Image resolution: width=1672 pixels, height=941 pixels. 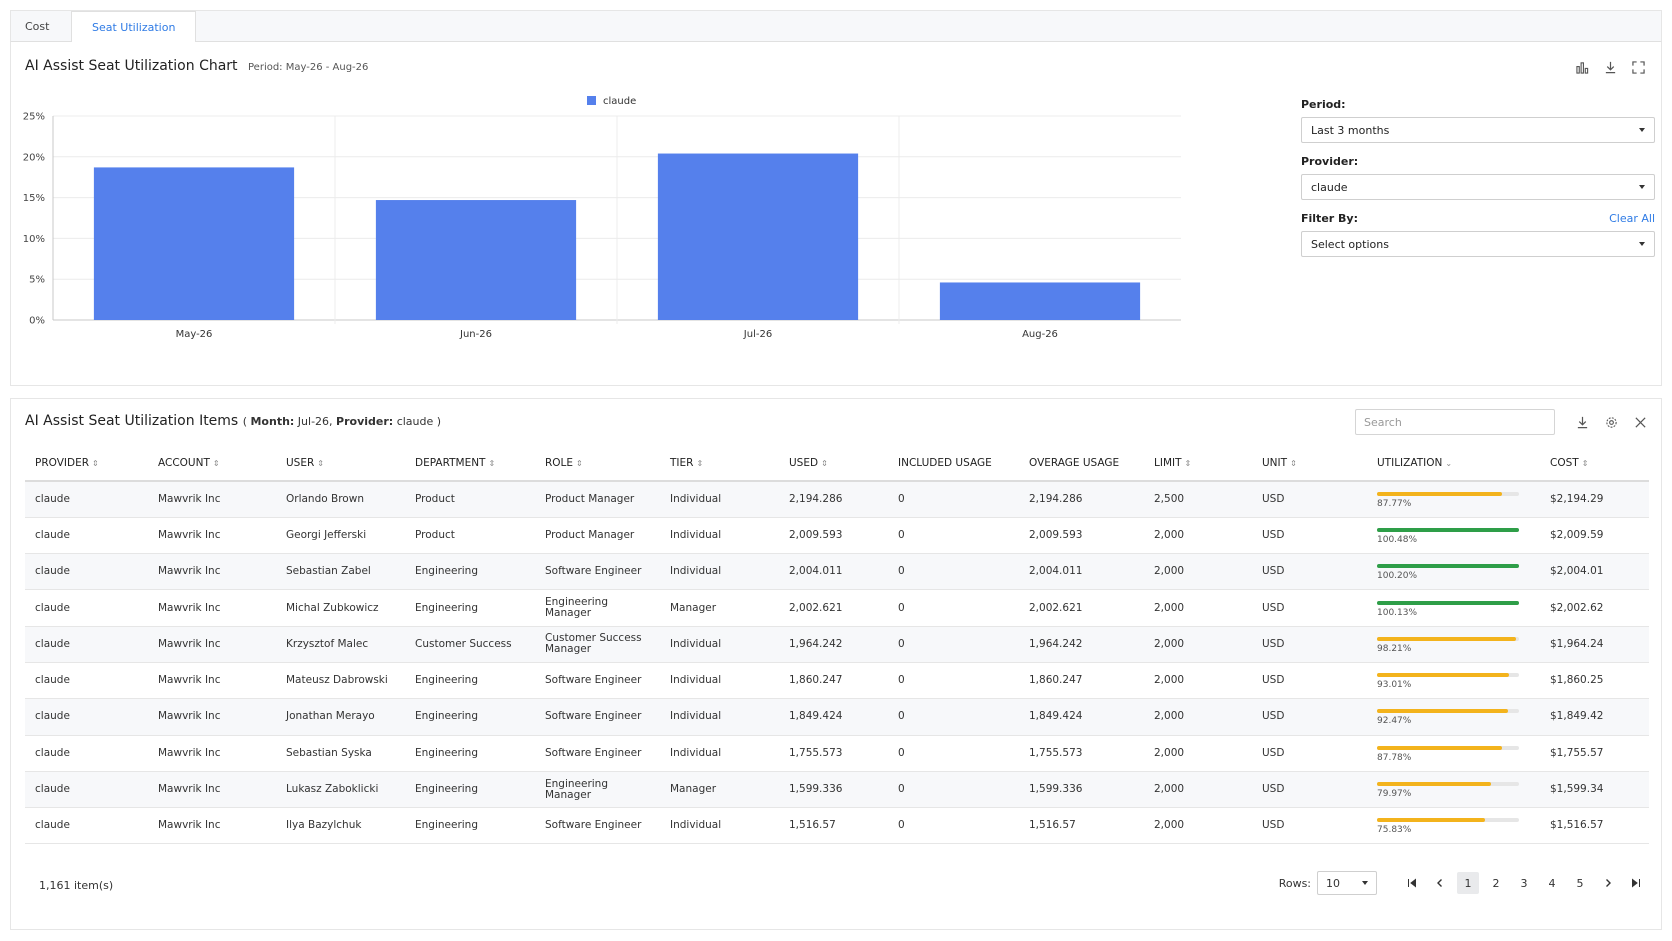 I want to click on y-tick-label: 10%, so click(x=34, y=239).